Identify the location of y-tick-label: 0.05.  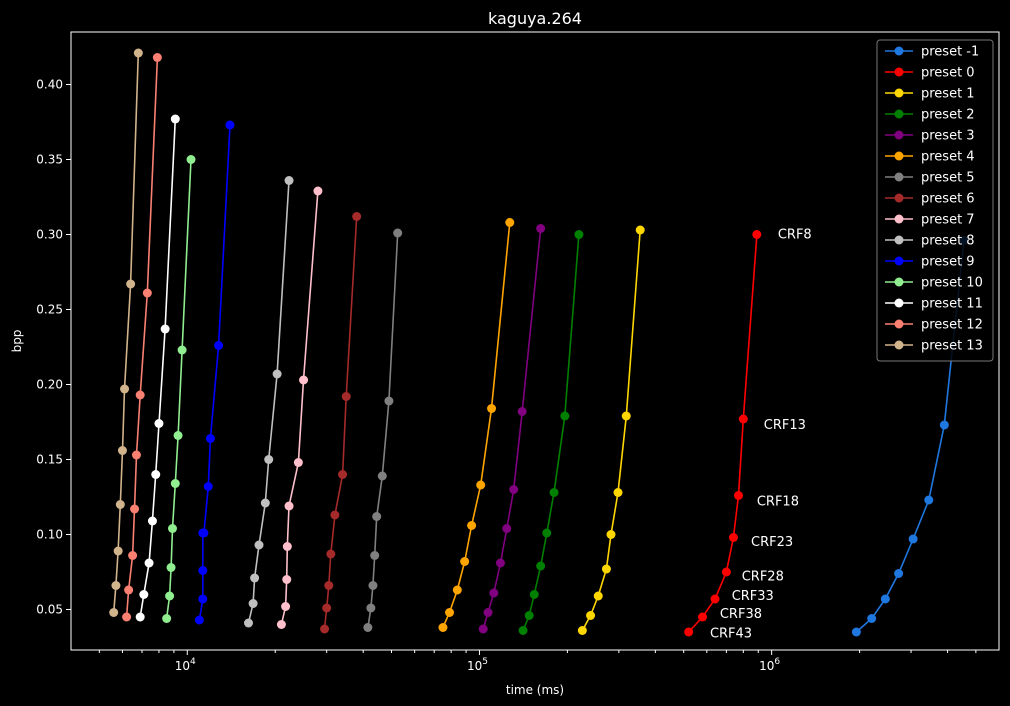
(49, 610).